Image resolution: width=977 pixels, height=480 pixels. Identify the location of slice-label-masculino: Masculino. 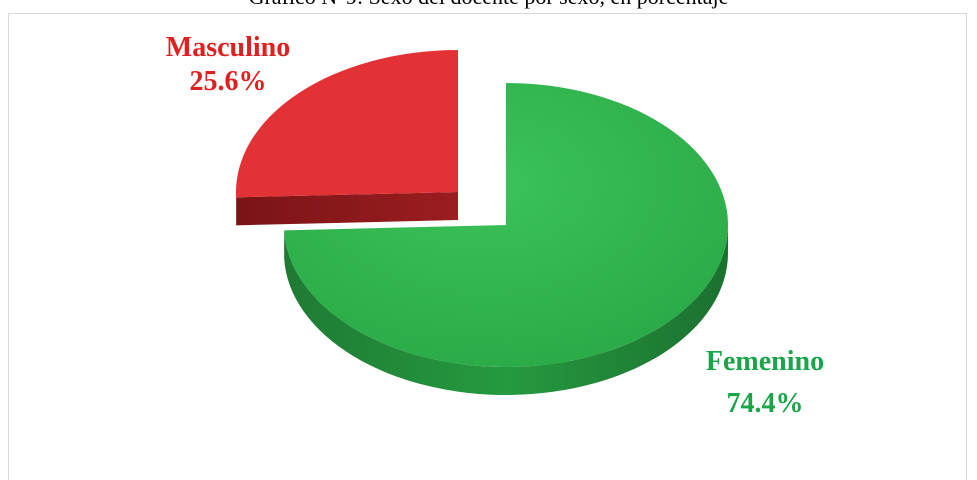
(228, 47).